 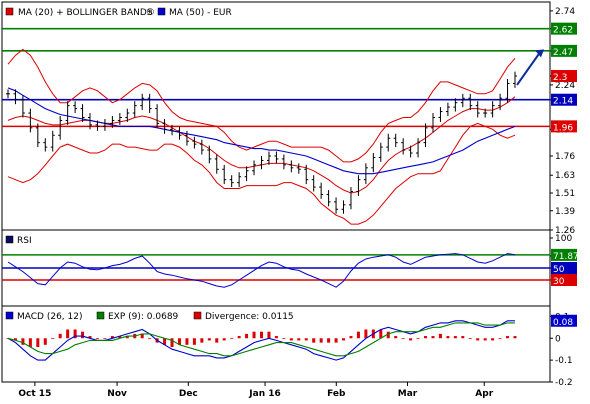 I want to click on exp-swatch, so click(x=100, y=315).